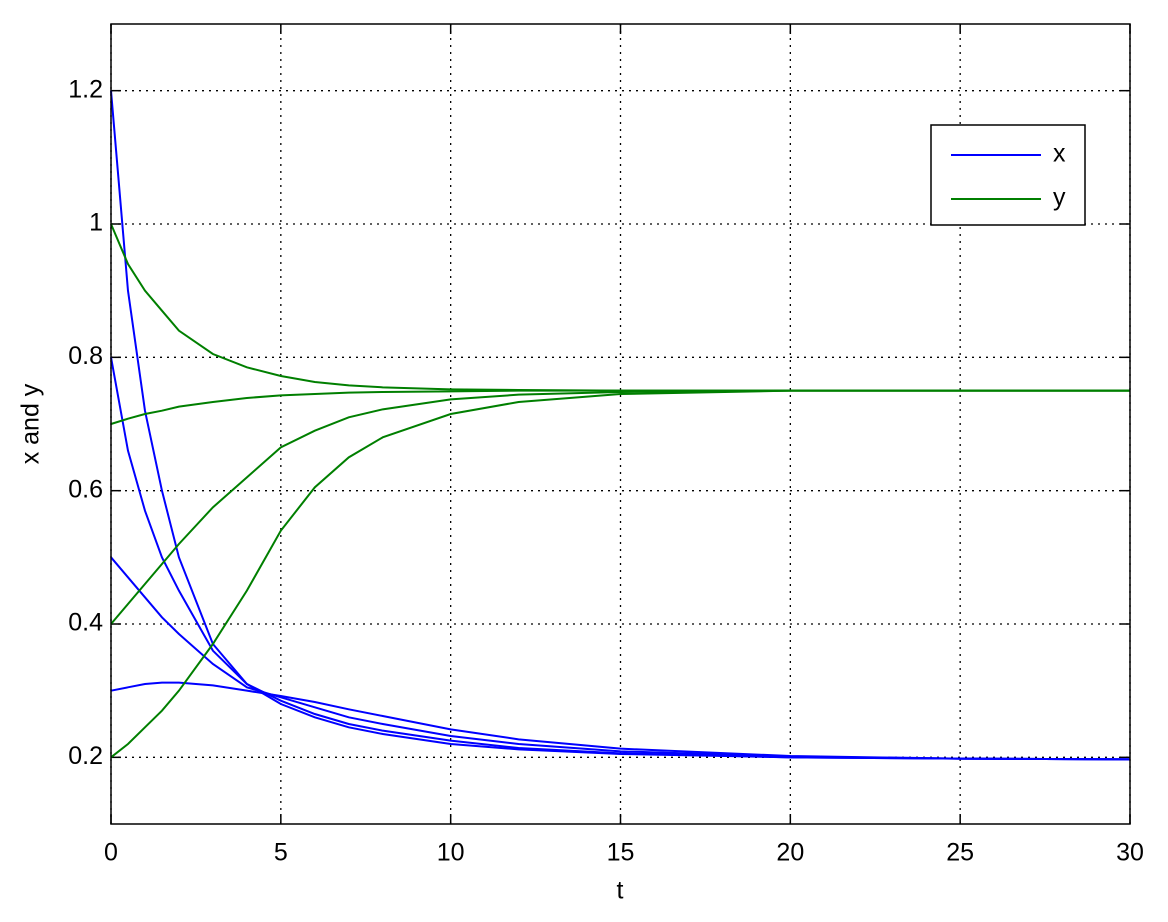  What do you see at coordinates (85, 756) in the screenshot?
I see `y-tick-label: 0.2` at bounding box center [85, 756].